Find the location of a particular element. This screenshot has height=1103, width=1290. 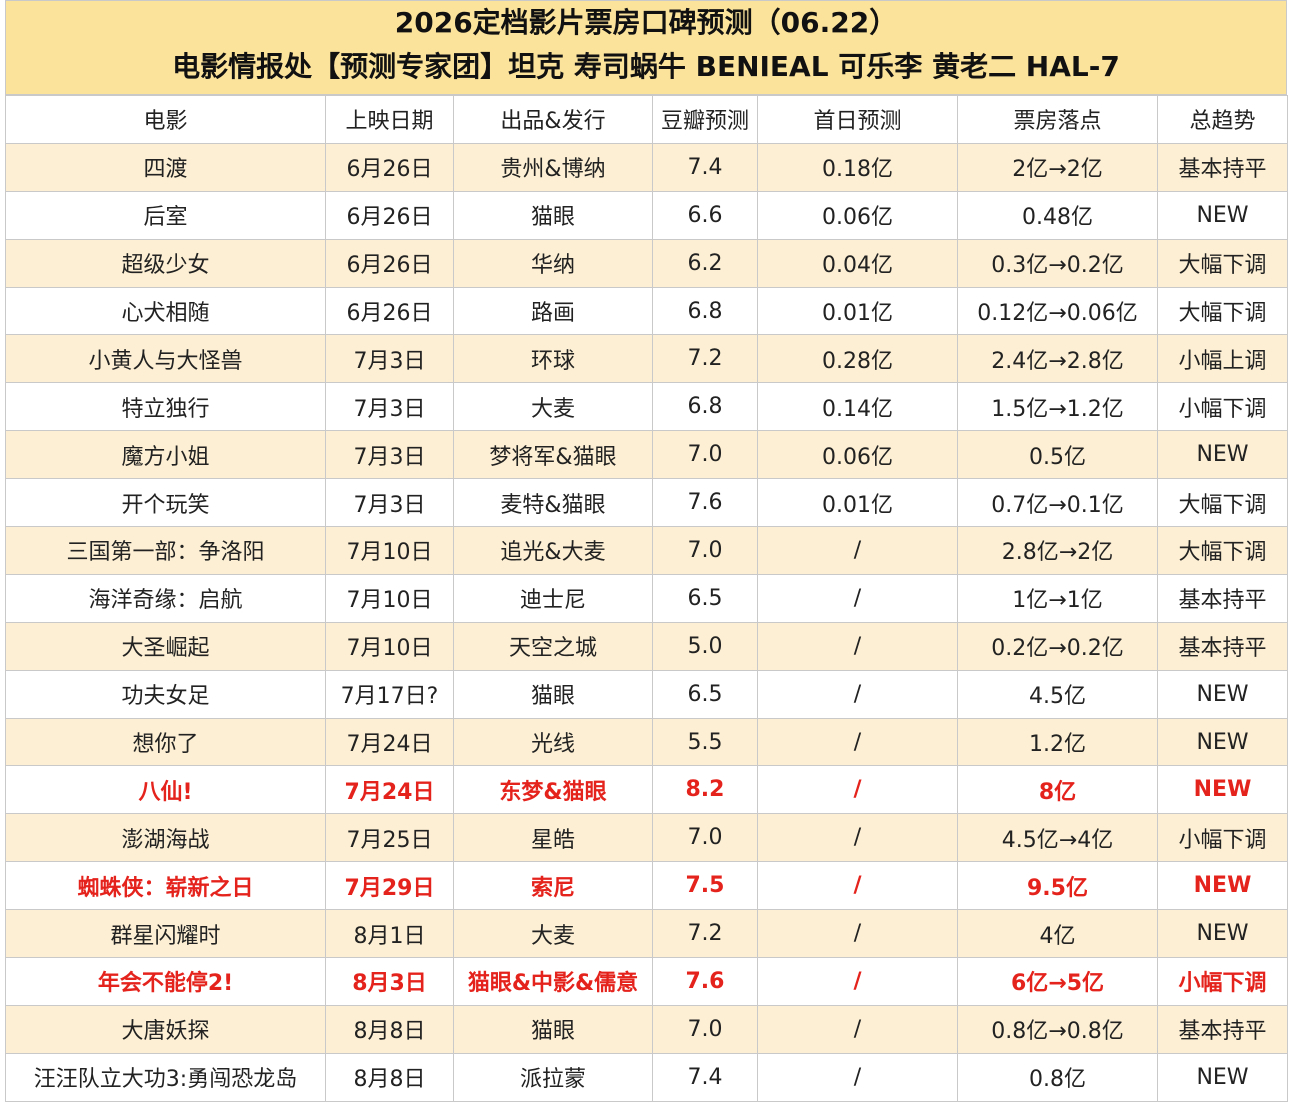

row: 小黄人与大怪兽 7月3日 环球 7.2 0.28亿 2.4亿→2.8亿 小幅上调 is located at coordinates (646, 359).